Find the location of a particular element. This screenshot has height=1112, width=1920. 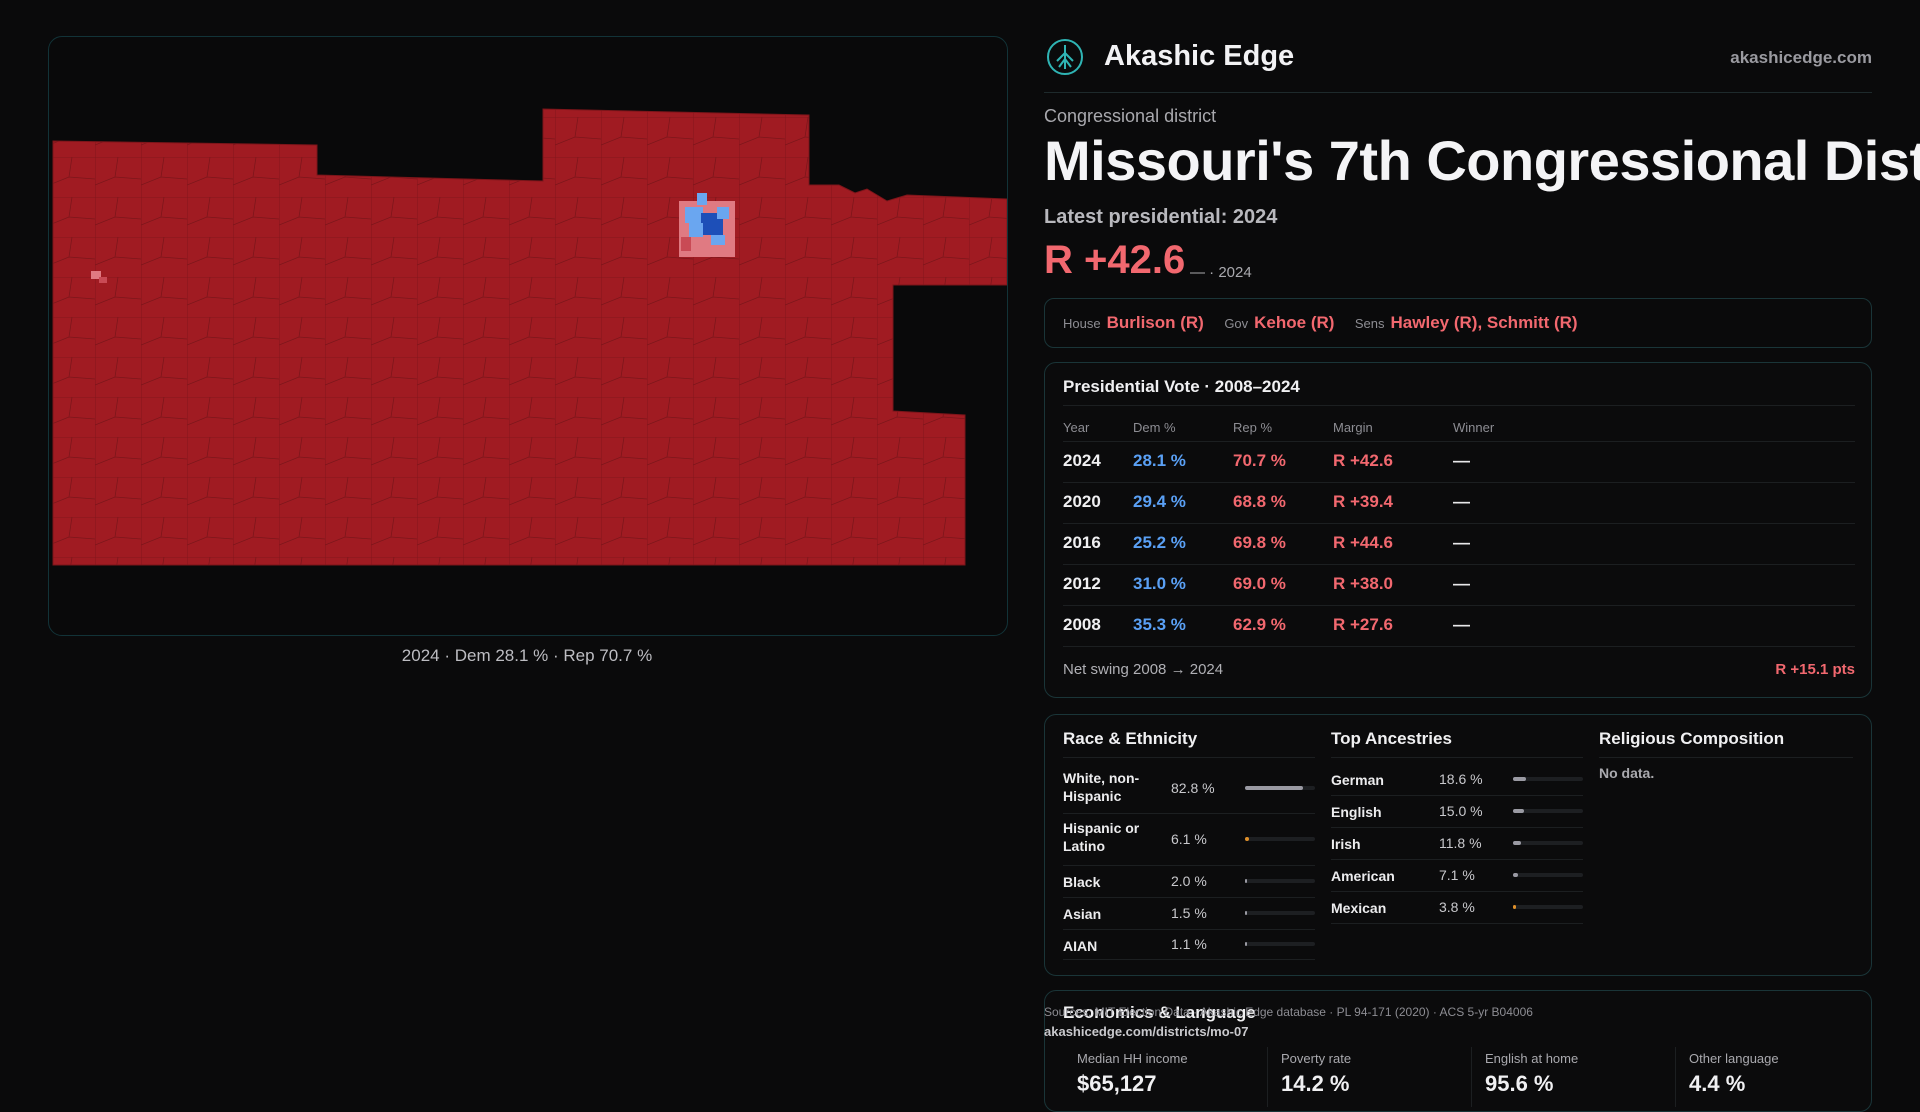

row-year: 2024 is located at coordinates (1082, 460).